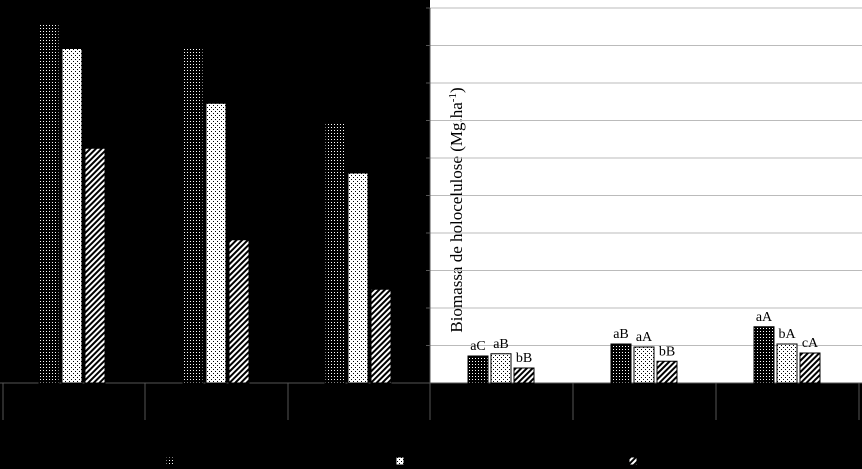 The height and width of the screenshot is (469, 862). I want to click on y-tick-label: 1,50, so click(412, 271).